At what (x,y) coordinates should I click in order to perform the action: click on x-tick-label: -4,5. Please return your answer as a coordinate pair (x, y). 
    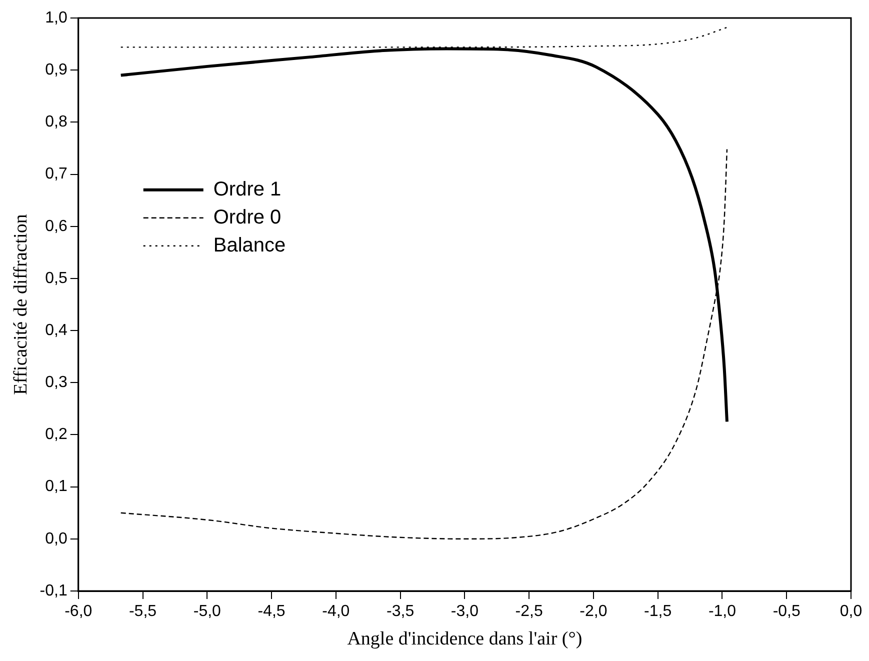
    Looking at the image, I should click on (272, 611).